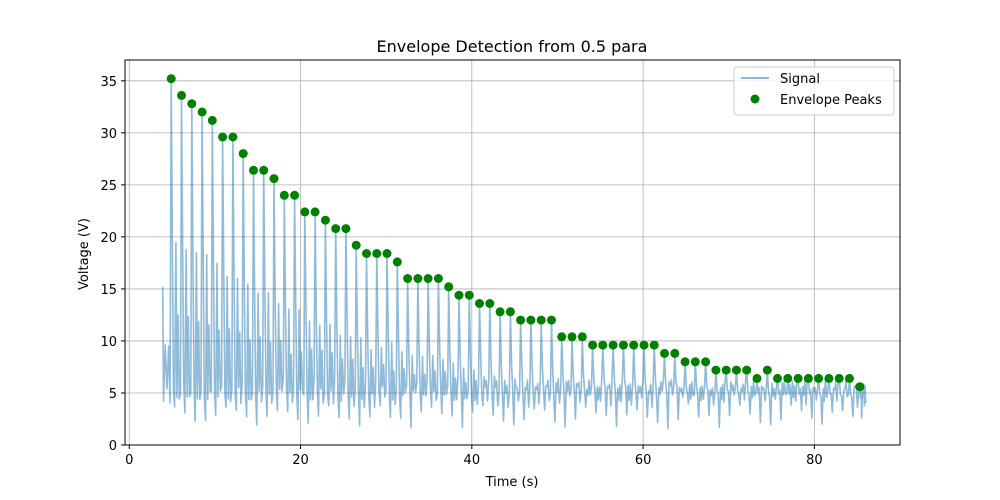  What do you see at coordinates (113, 446) in the screenshot?
I see `y-tick-label: 0` at bounding box center [113, 446].